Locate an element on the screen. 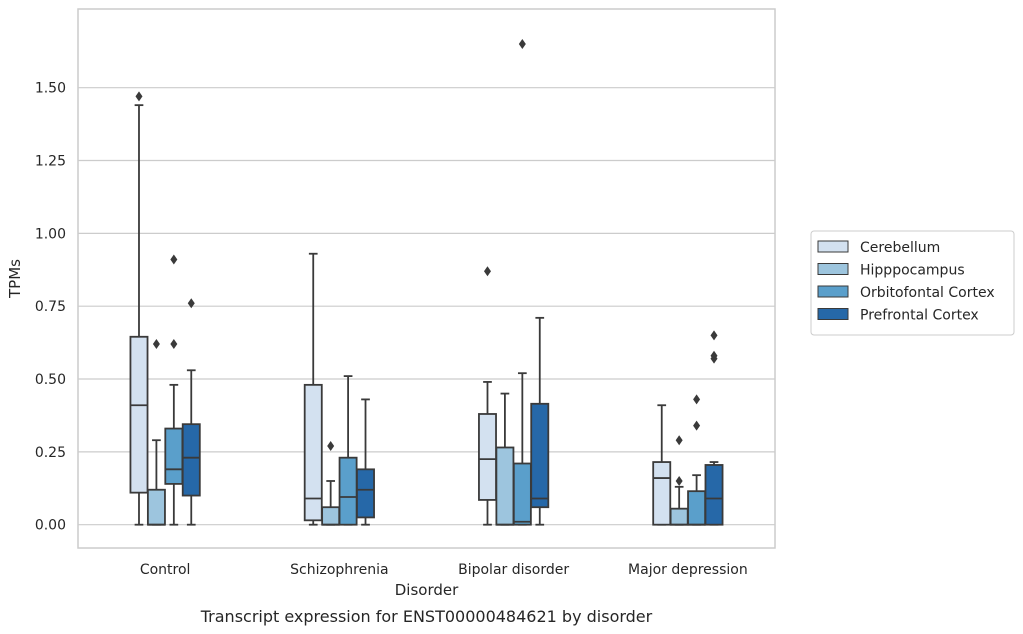 This screenshot has height=634, width=1023. y-tick-label: 0.00 is located at coordinates (50, 526).